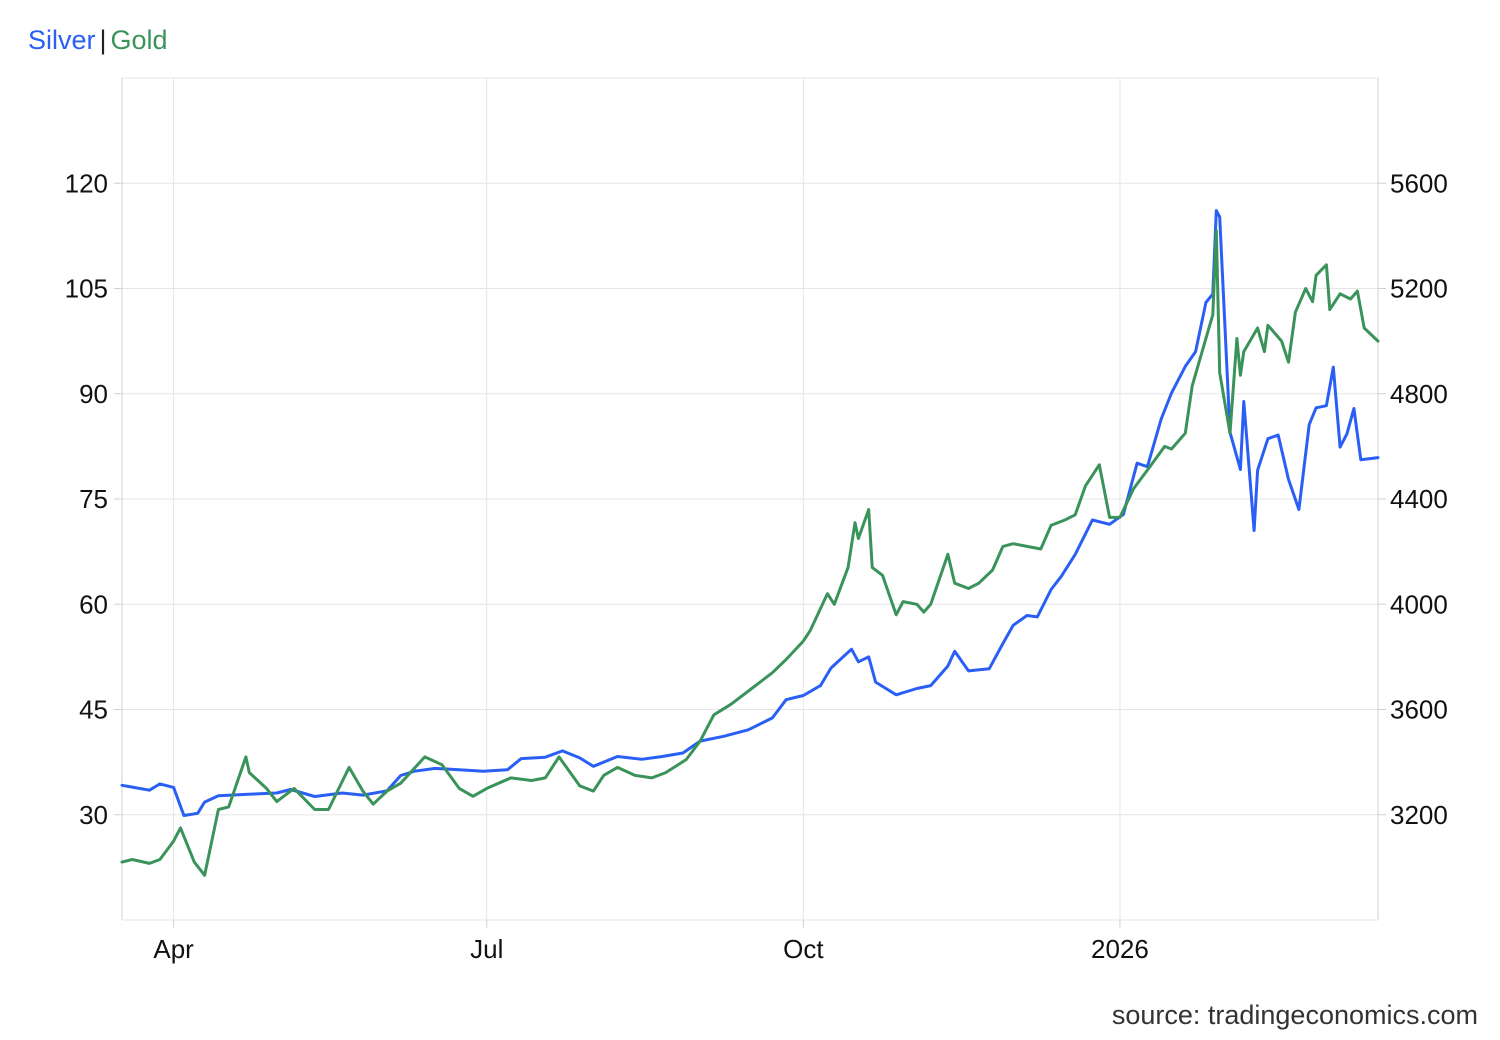 Image resolution: width=1500 pixels, height=1040 pixels. I want to click on legend-silver: Silver, so click(62, 40).